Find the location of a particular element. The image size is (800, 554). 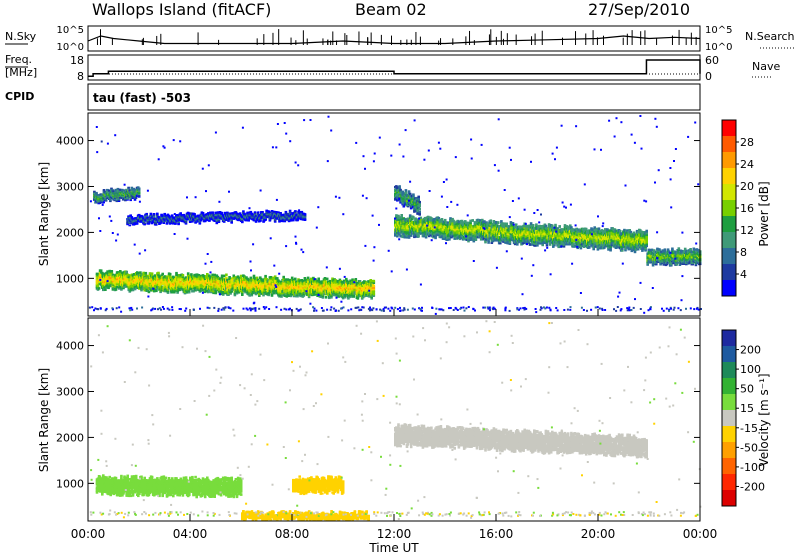

nave-label: Nave is located at coordinates (766, 66).